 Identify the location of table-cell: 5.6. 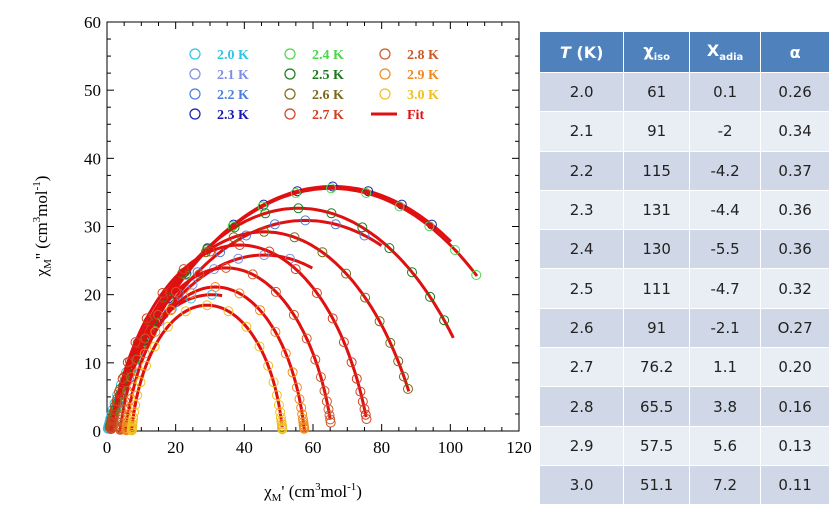
(725, 445).